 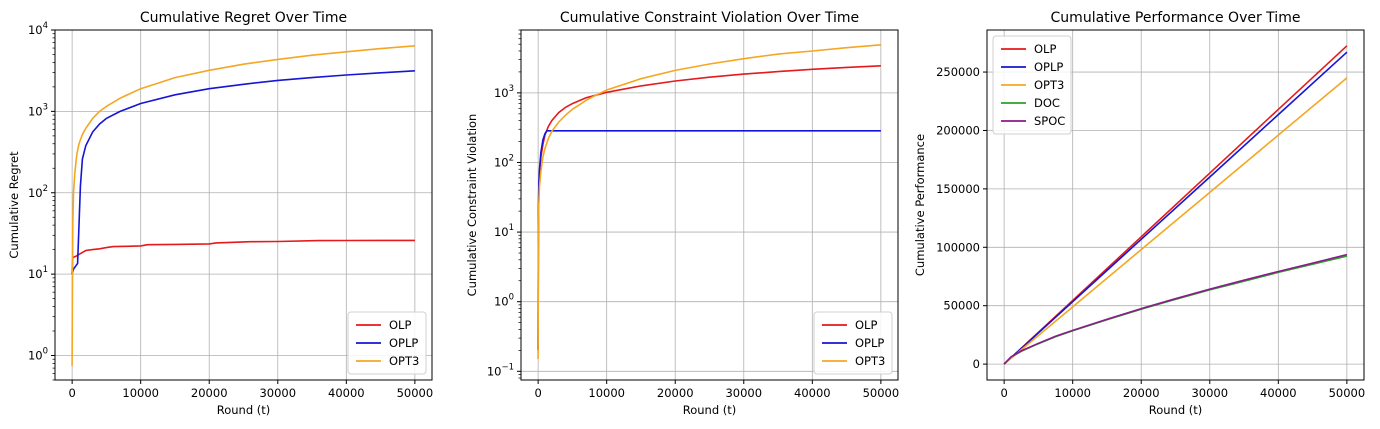 What do you see at coordinates (500, 370) in the screenshot?
I see `y-tick-label: 10⁻¹` at bounding box center [500, 370].